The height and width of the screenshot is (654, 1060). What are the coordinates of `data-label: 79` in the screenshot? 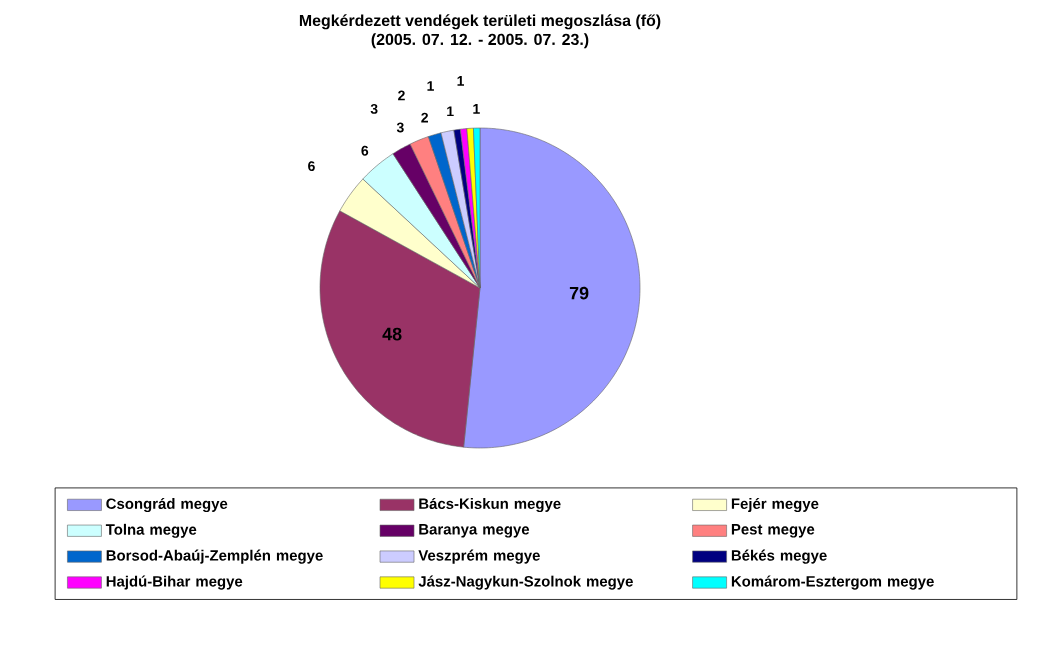 It's located at (579, 293).